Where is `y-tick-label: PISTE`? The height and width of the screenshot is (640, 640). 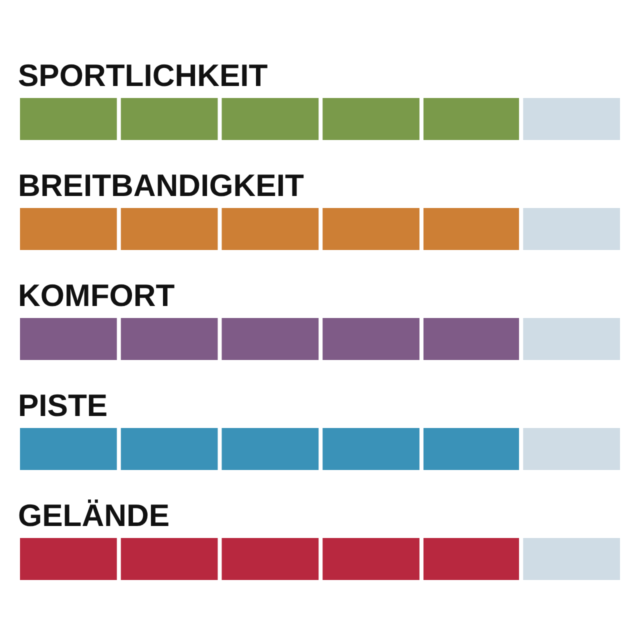 y-tick-label: PISTE is located at coordinates (63, 405).